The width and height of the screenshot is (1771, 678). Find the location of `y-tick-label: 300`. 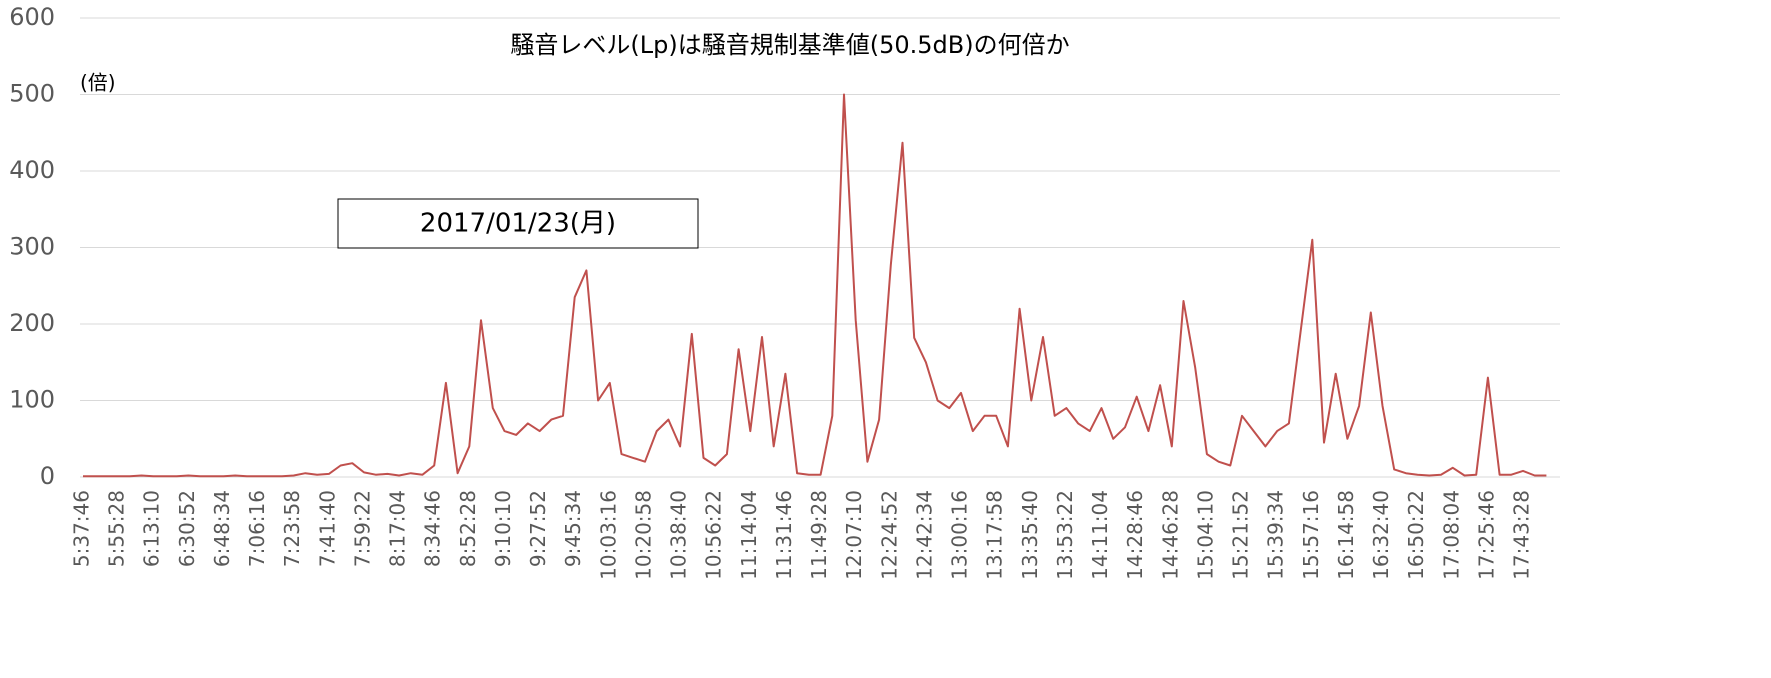

y-tick-label: 300 is located at coordinates (32, 247).